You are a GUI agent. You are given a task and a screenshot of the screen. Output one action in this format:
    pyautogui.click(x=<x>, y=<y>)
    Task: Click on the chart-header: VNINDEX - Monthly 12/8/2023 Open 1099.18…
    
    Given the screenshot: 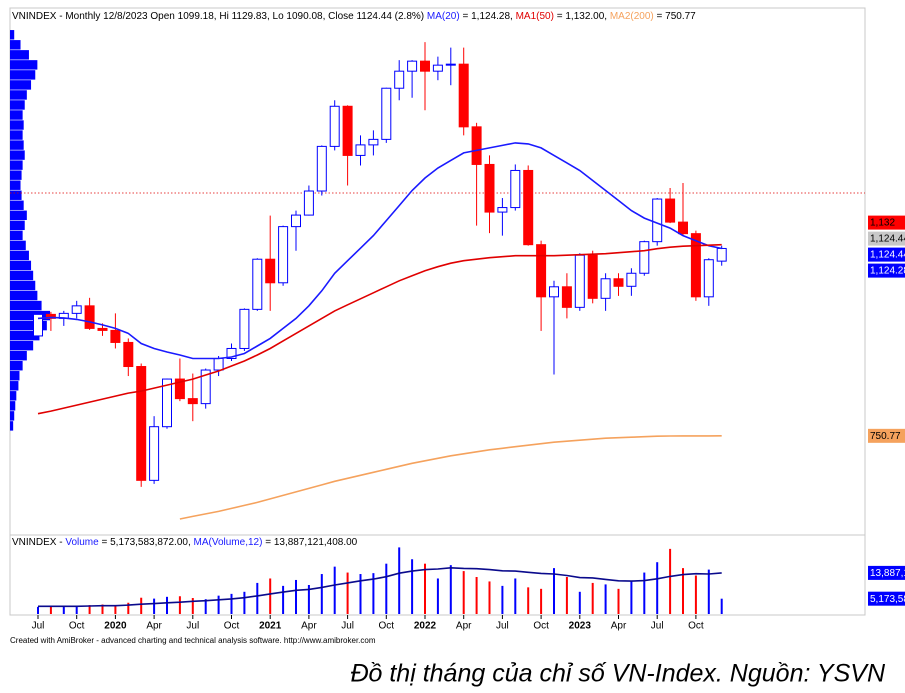 What is the action you would take?
    pyautogui.click(x=354, y=16)
    